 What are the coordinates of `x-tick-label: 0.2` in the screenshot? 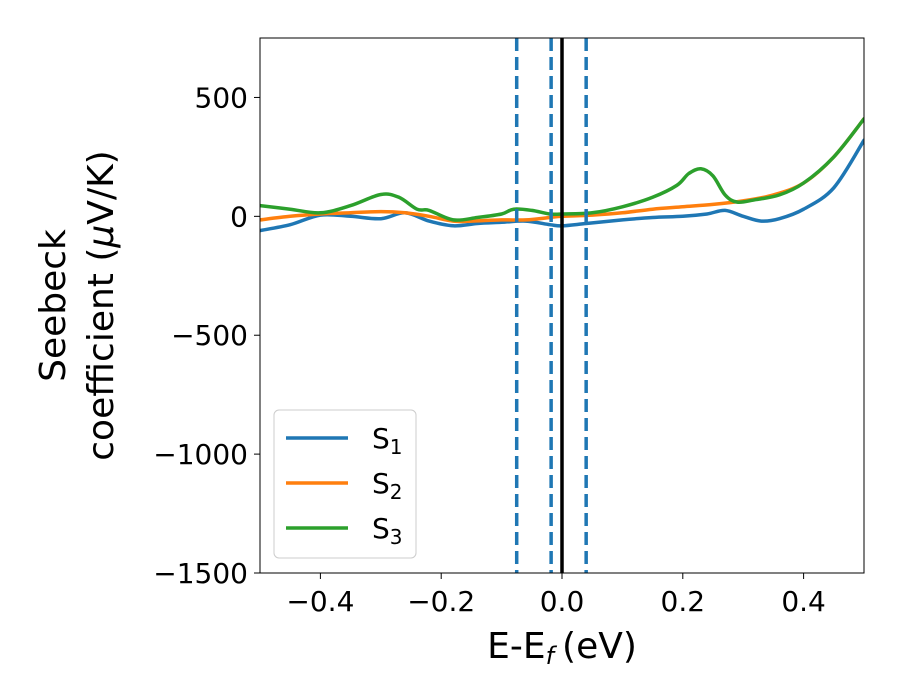 It's located at (683, 601).